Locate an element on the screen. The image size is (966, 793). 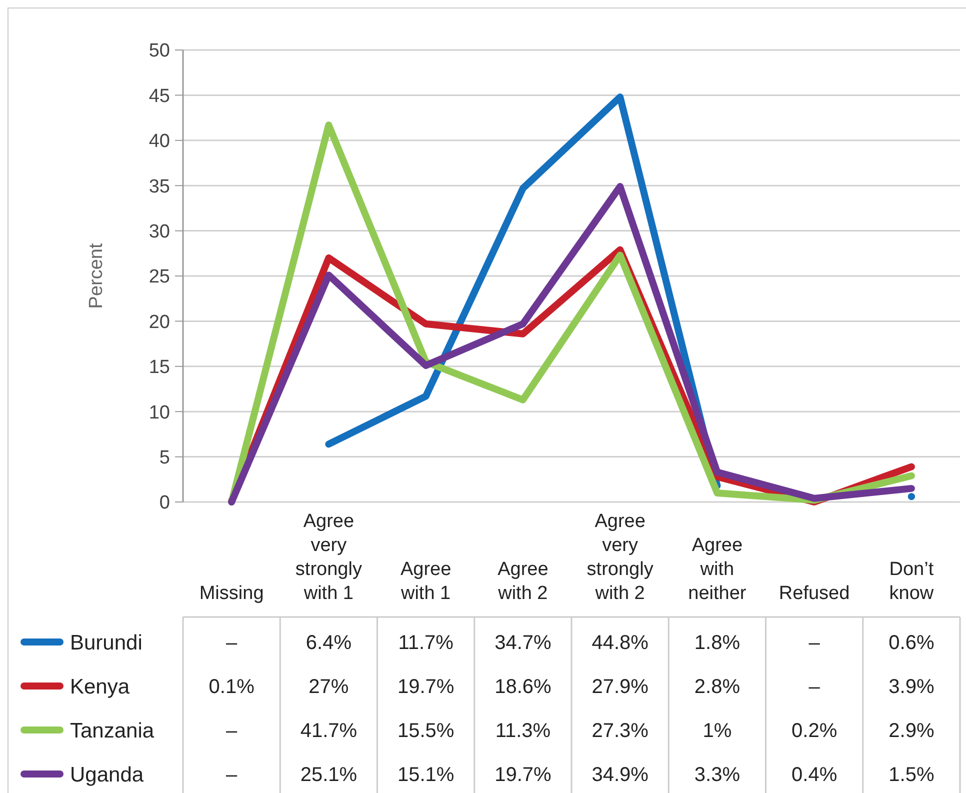
data-label: 6.4% is located at coordinates (329, 643).